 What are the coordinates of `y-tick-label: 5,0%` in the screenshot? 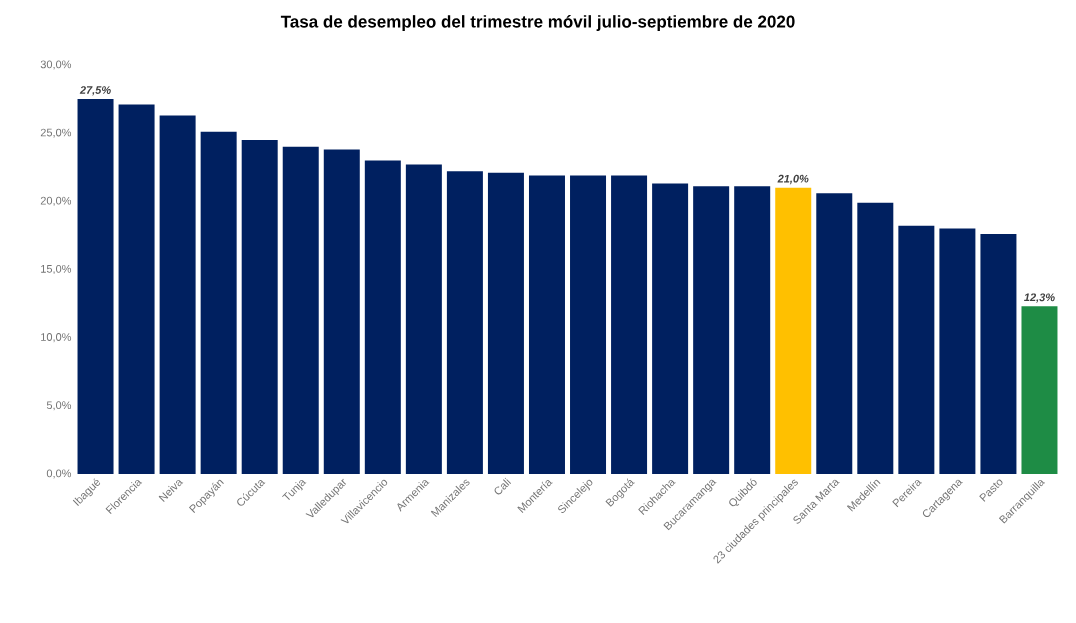 It's located at (59, 406).